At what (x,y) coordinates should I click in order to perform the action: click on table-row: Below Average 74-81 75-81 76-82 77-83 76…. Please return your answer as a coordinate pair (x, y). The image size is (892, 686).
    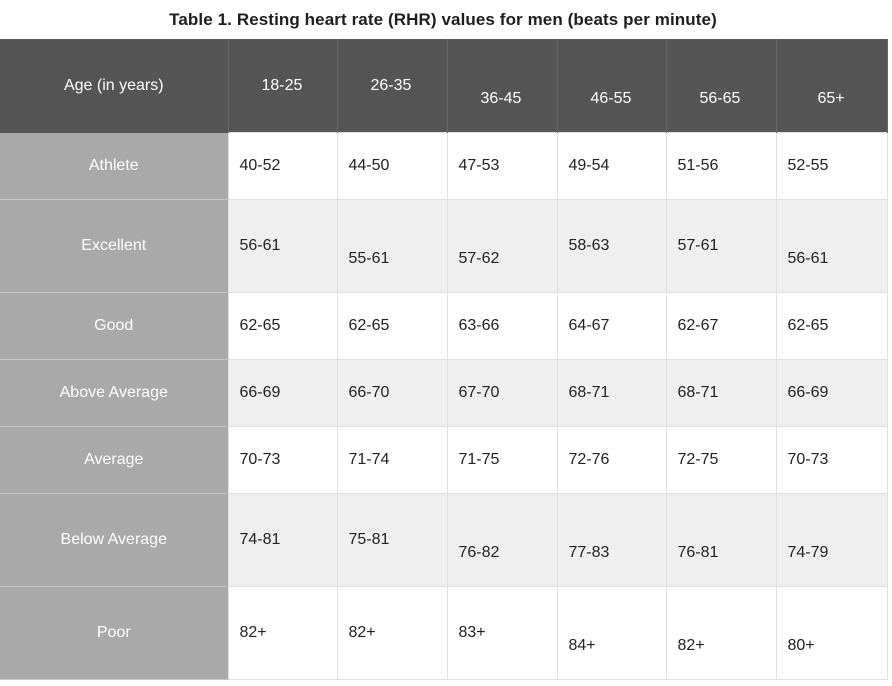
    Looking at the image, I should click on (444, 540).